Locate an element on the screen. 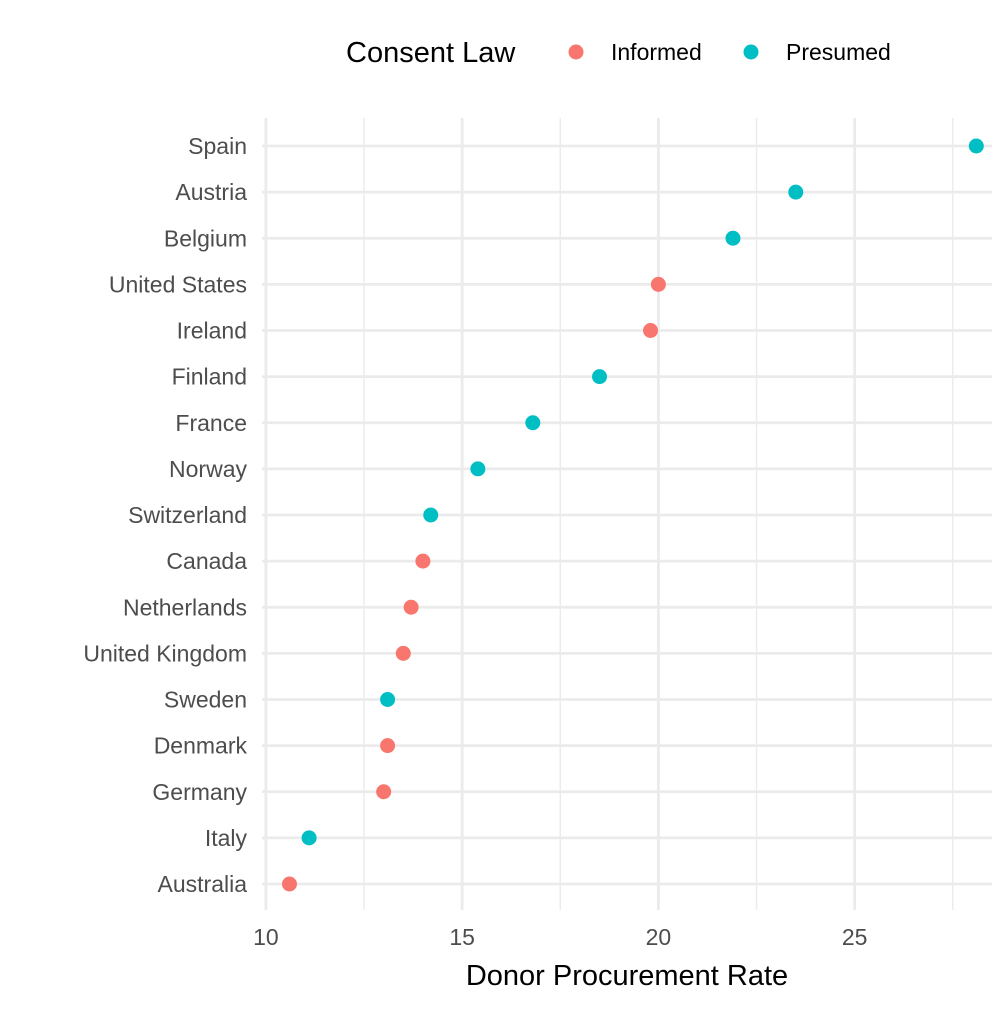 The image size is (1008, 1013). x-tick-labels: 10 15 20 25 is located at coordinates (560, 937).